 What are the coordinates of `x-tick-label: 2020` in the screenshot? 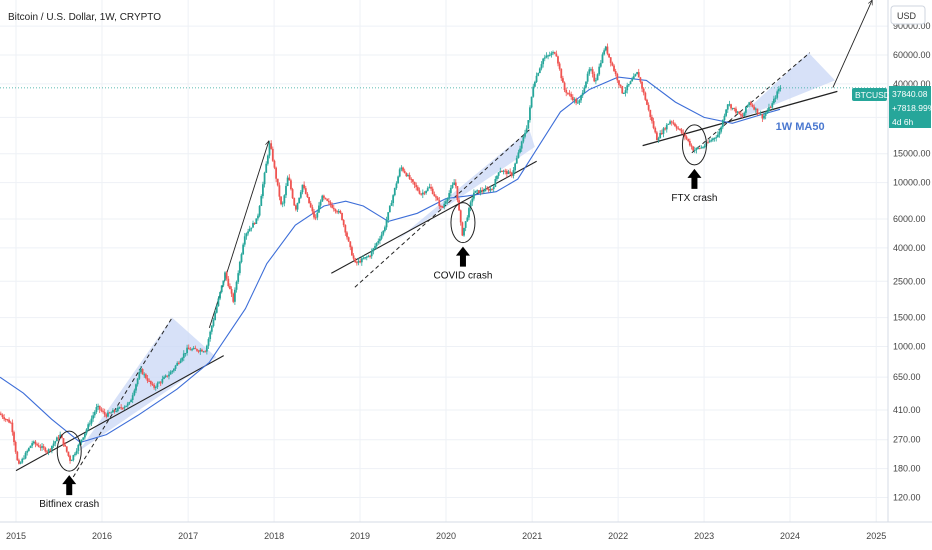 It's located at (446, 536).